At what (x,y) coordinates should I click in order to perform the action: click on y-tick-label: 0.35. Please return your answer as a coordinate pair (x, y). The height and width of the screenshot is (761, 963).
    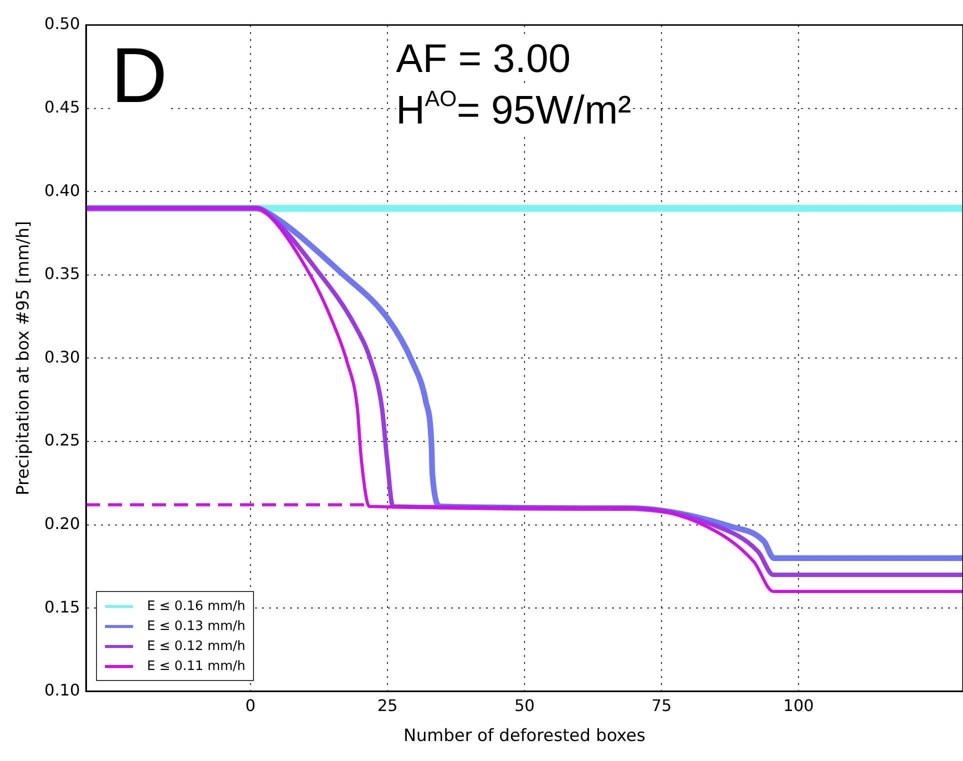
    Looking at the image, I should click on (62, 274).